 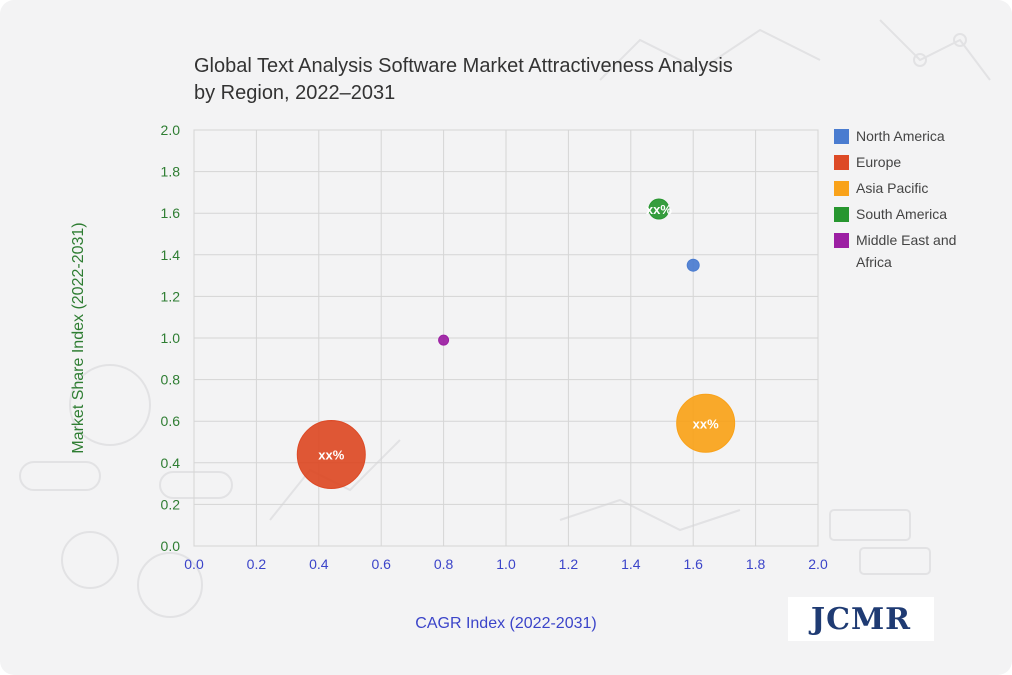 I want to click on y-axis-ticks: 0.0 0.2 0.4 0.6 0.8 1.0 1.2 1.4 1.6 1.8 2.0, so click(x=171, y=338).